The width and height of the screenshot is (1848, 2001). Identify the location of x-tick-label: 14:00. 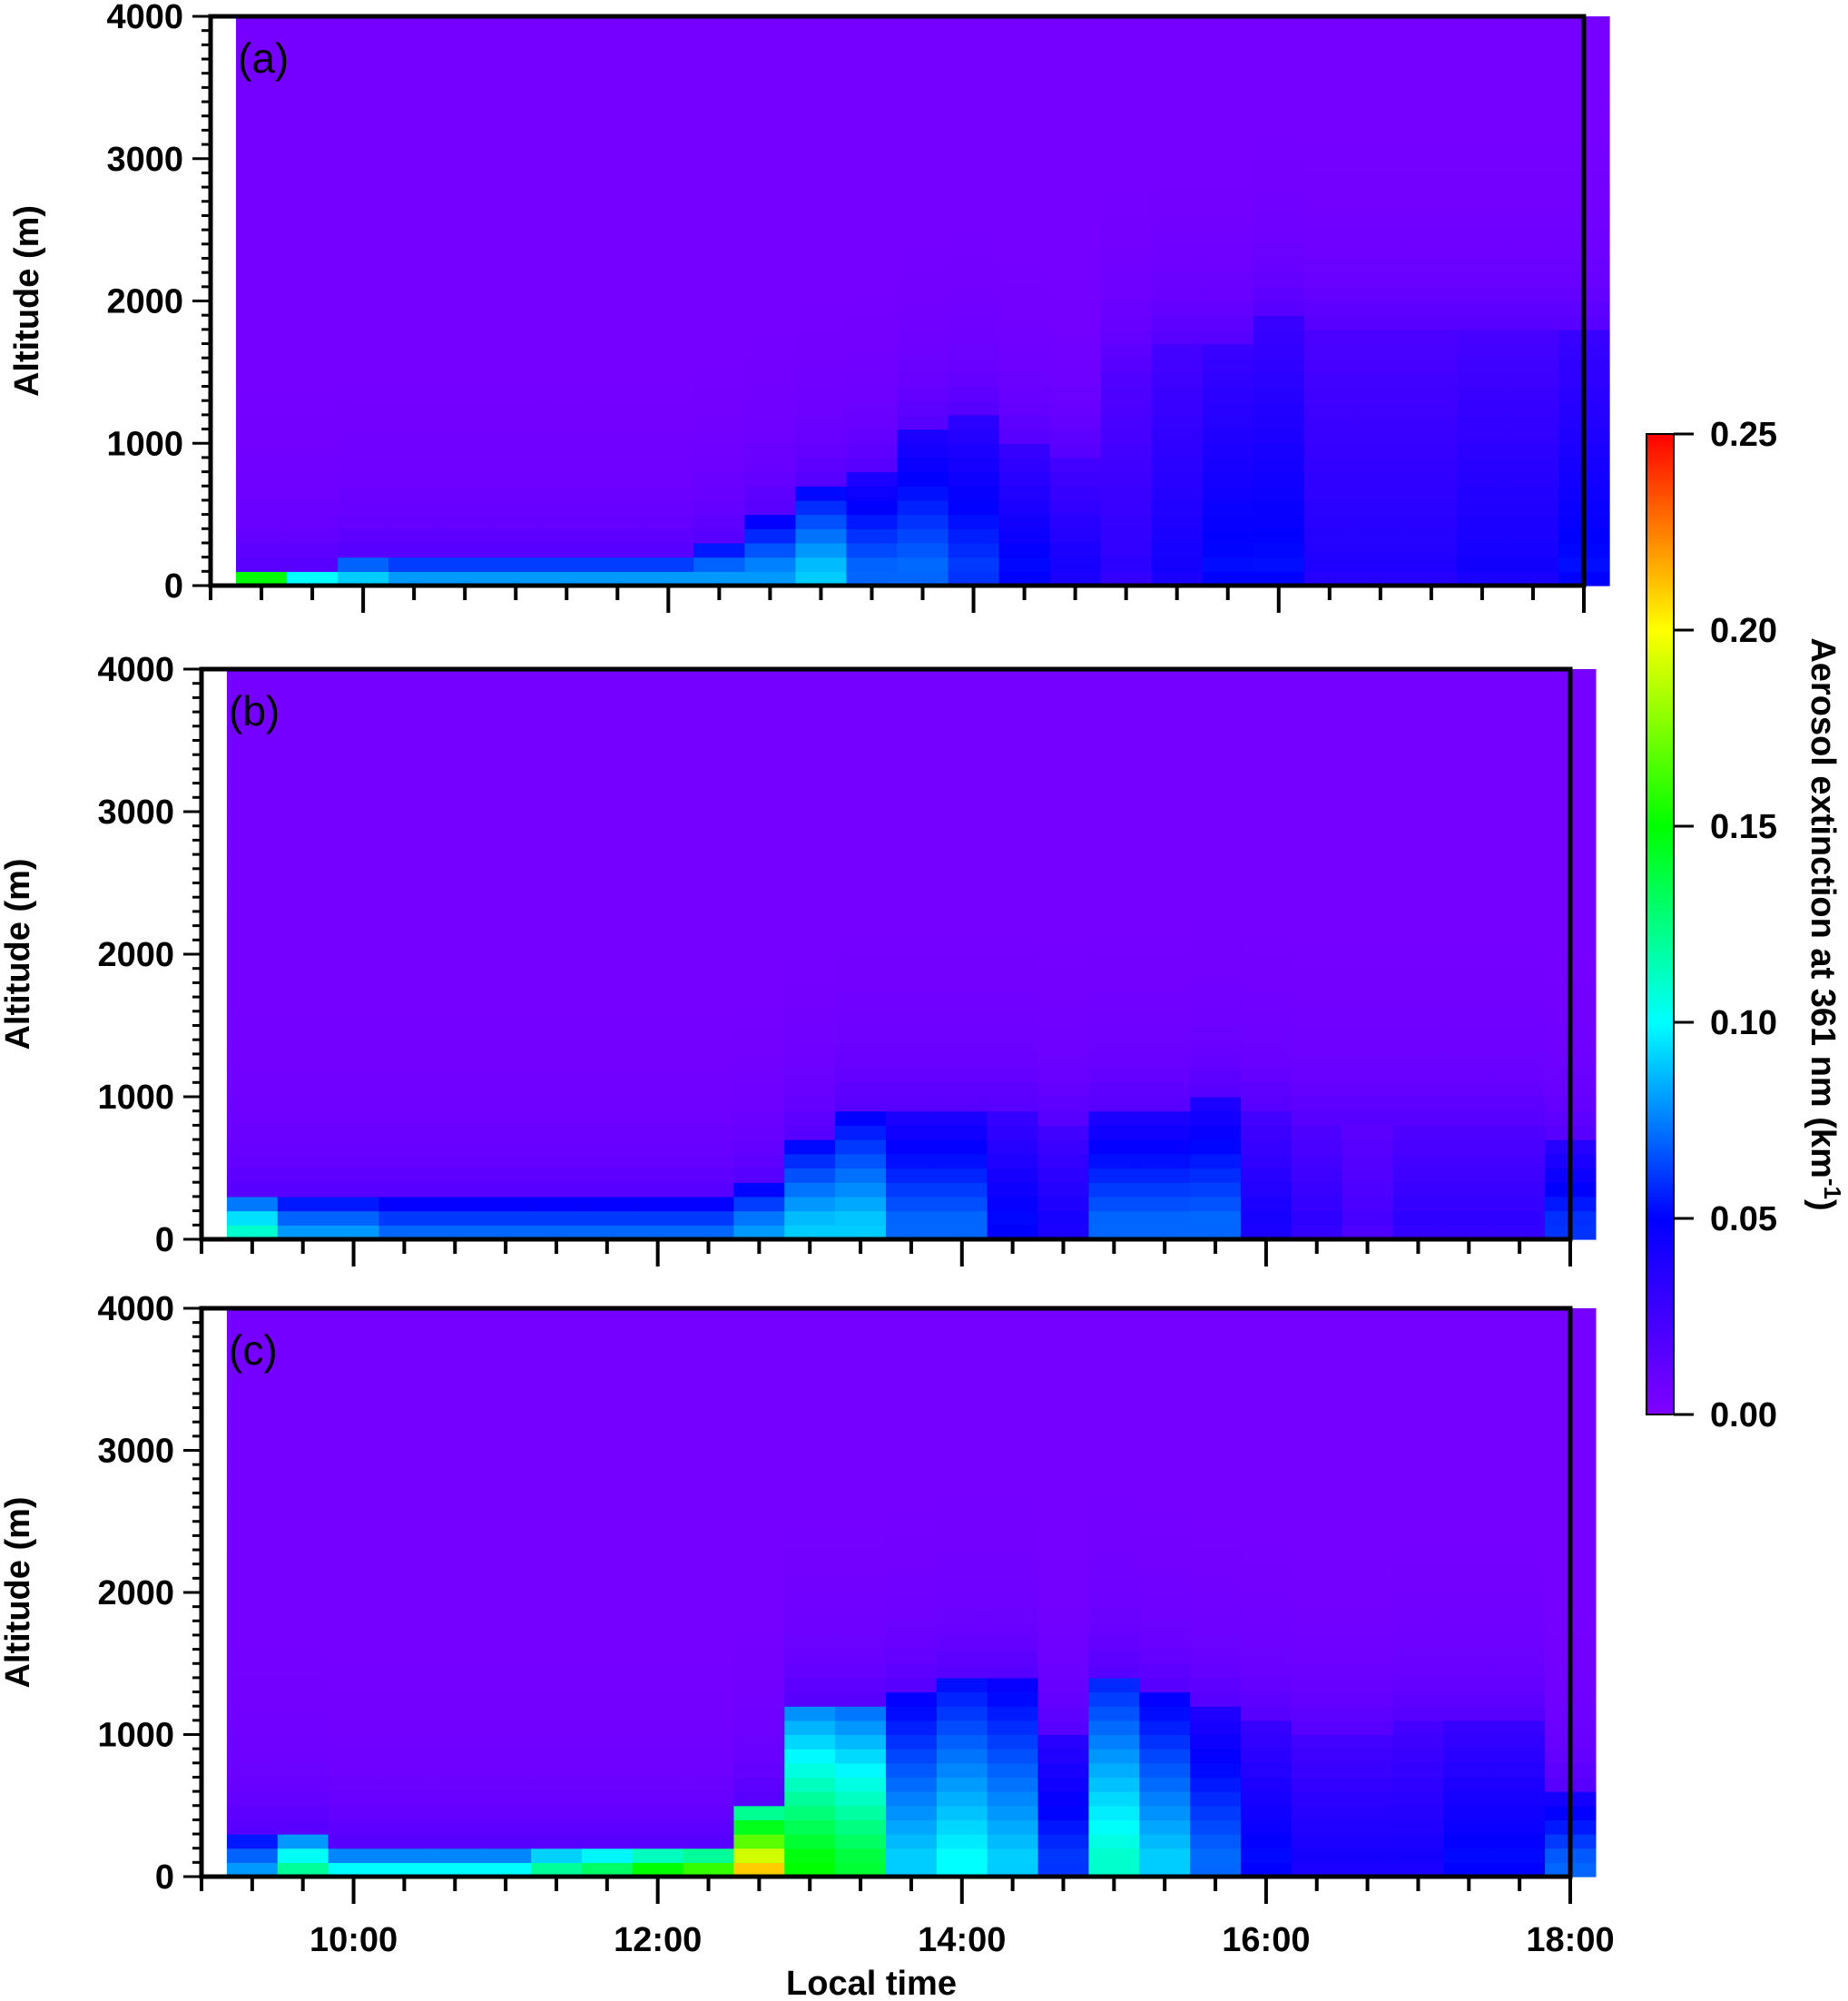
(962, 1940).